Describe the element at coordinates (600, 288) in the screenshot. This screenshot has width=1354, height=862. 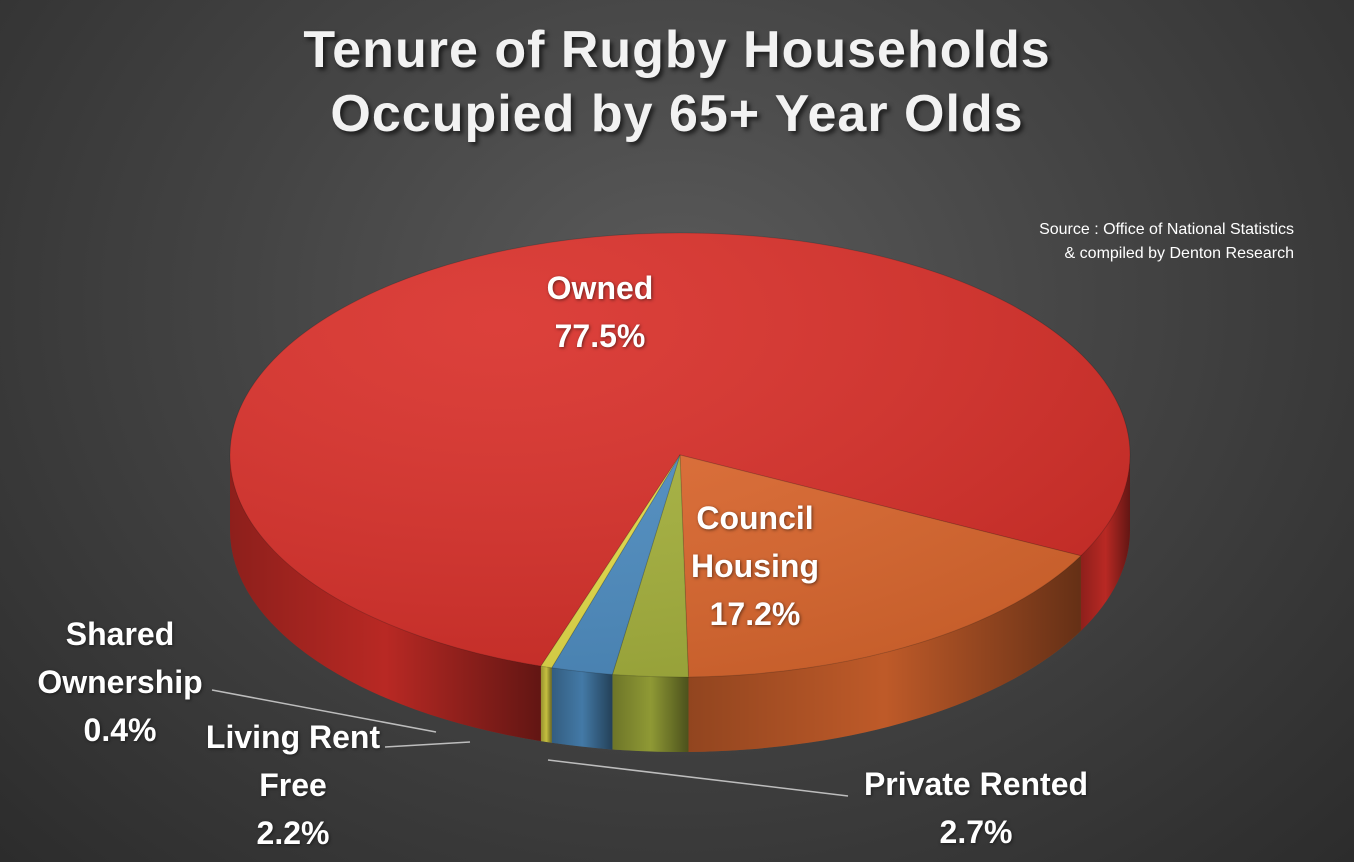
I see `slice-name-owned: Owned` at that location.